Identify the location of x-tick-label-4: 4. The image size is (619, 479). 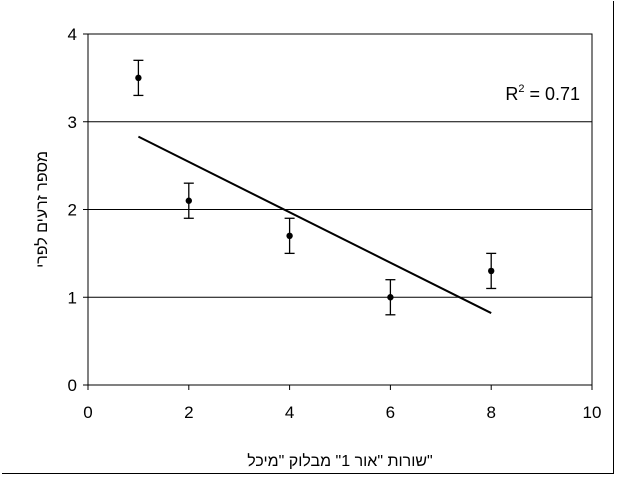
(289, 412).